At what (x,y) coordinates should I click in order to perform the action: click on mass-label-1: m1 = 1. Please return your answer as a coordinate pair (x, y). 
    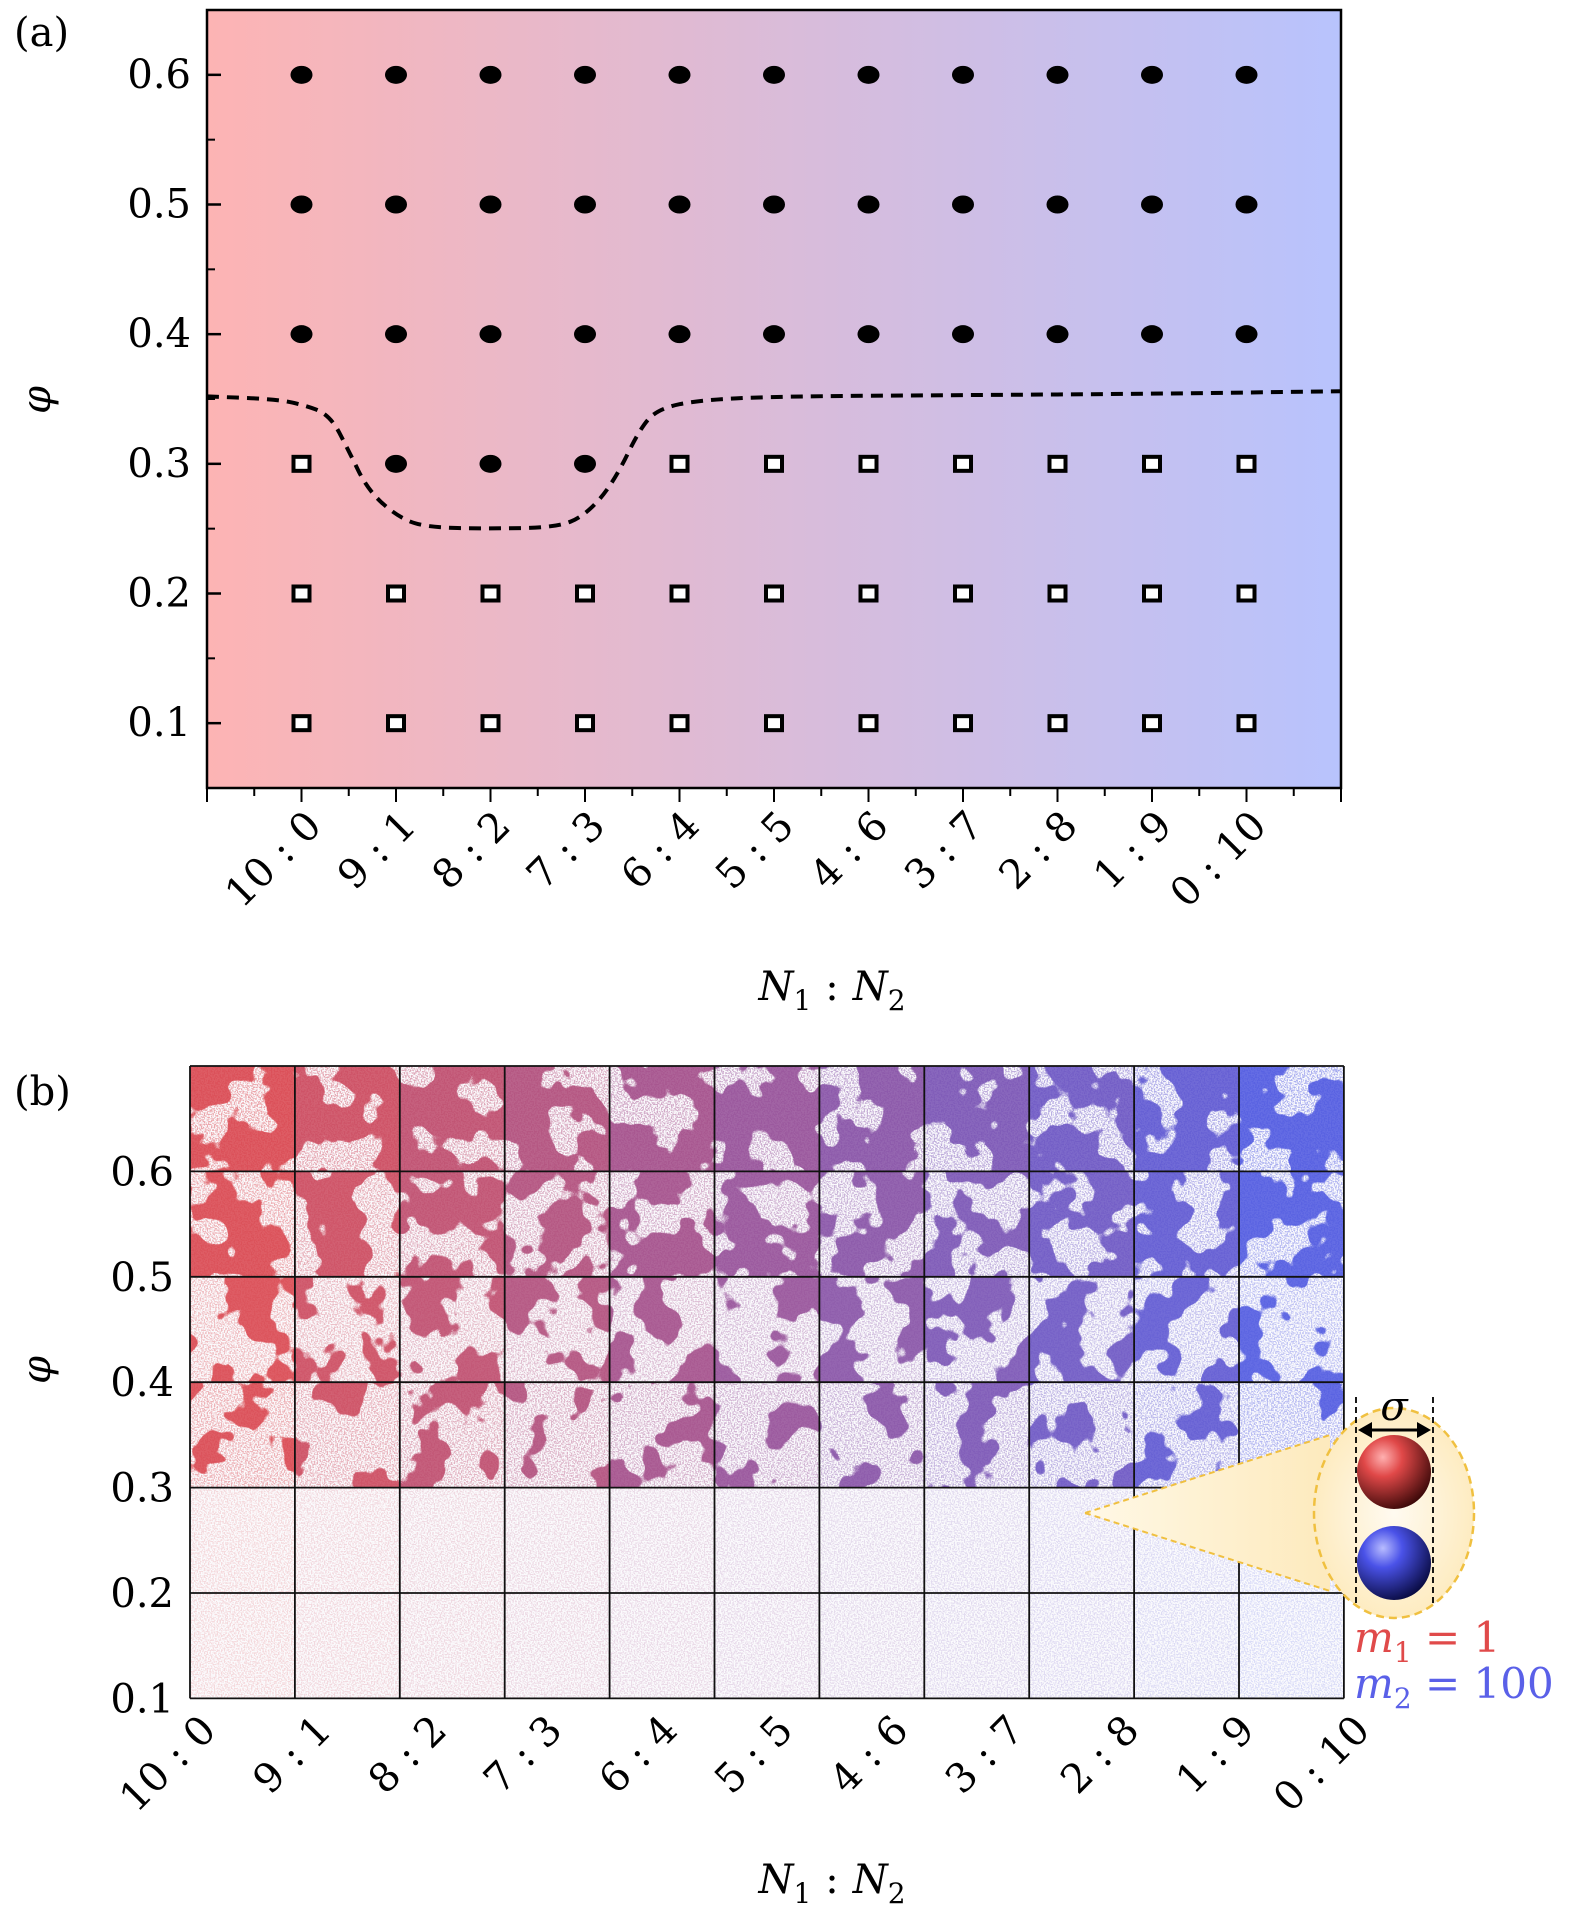
    Looking at the image, I should click on (1427, 1641).